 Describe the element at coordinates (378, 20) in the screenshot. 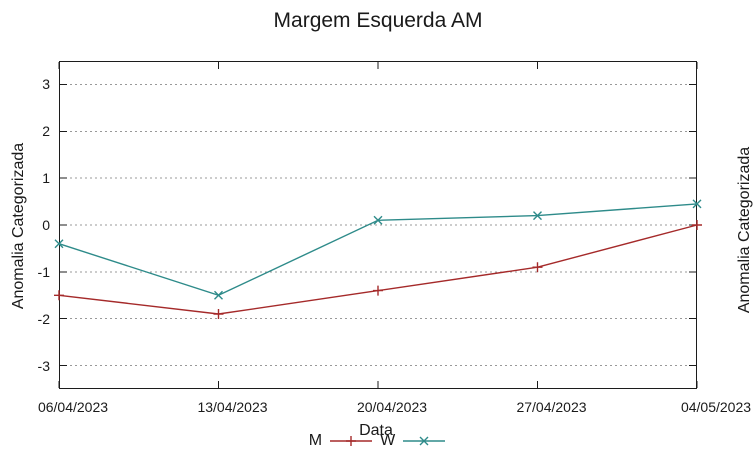

I see `chart-title: Margem Esquerda AM` at that location.